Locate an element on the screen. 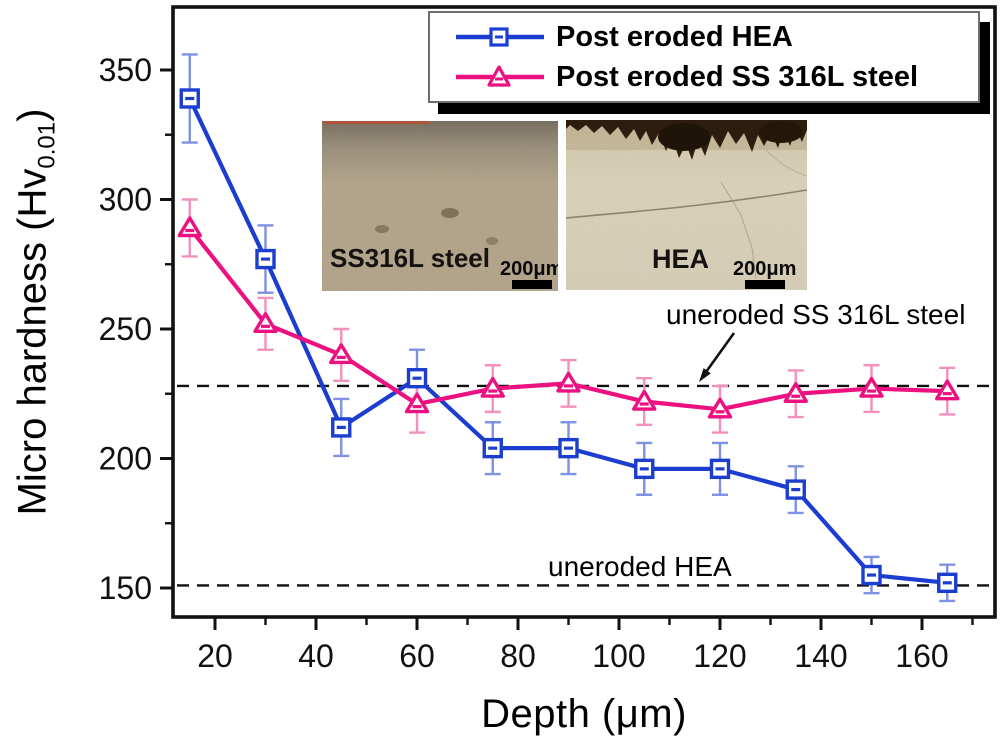 This screenshot has height=754, width=1004. y-axis-title: Micro hardness (Hv0.01) is located at coordinates (36, 312).